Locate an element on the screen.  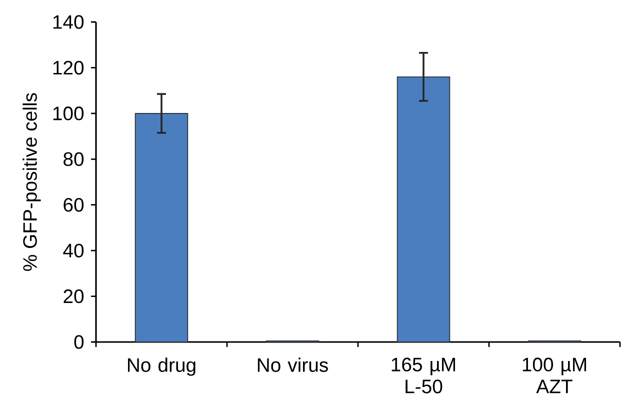
y-tick-label: 100 is located at coordinates (68, 113).